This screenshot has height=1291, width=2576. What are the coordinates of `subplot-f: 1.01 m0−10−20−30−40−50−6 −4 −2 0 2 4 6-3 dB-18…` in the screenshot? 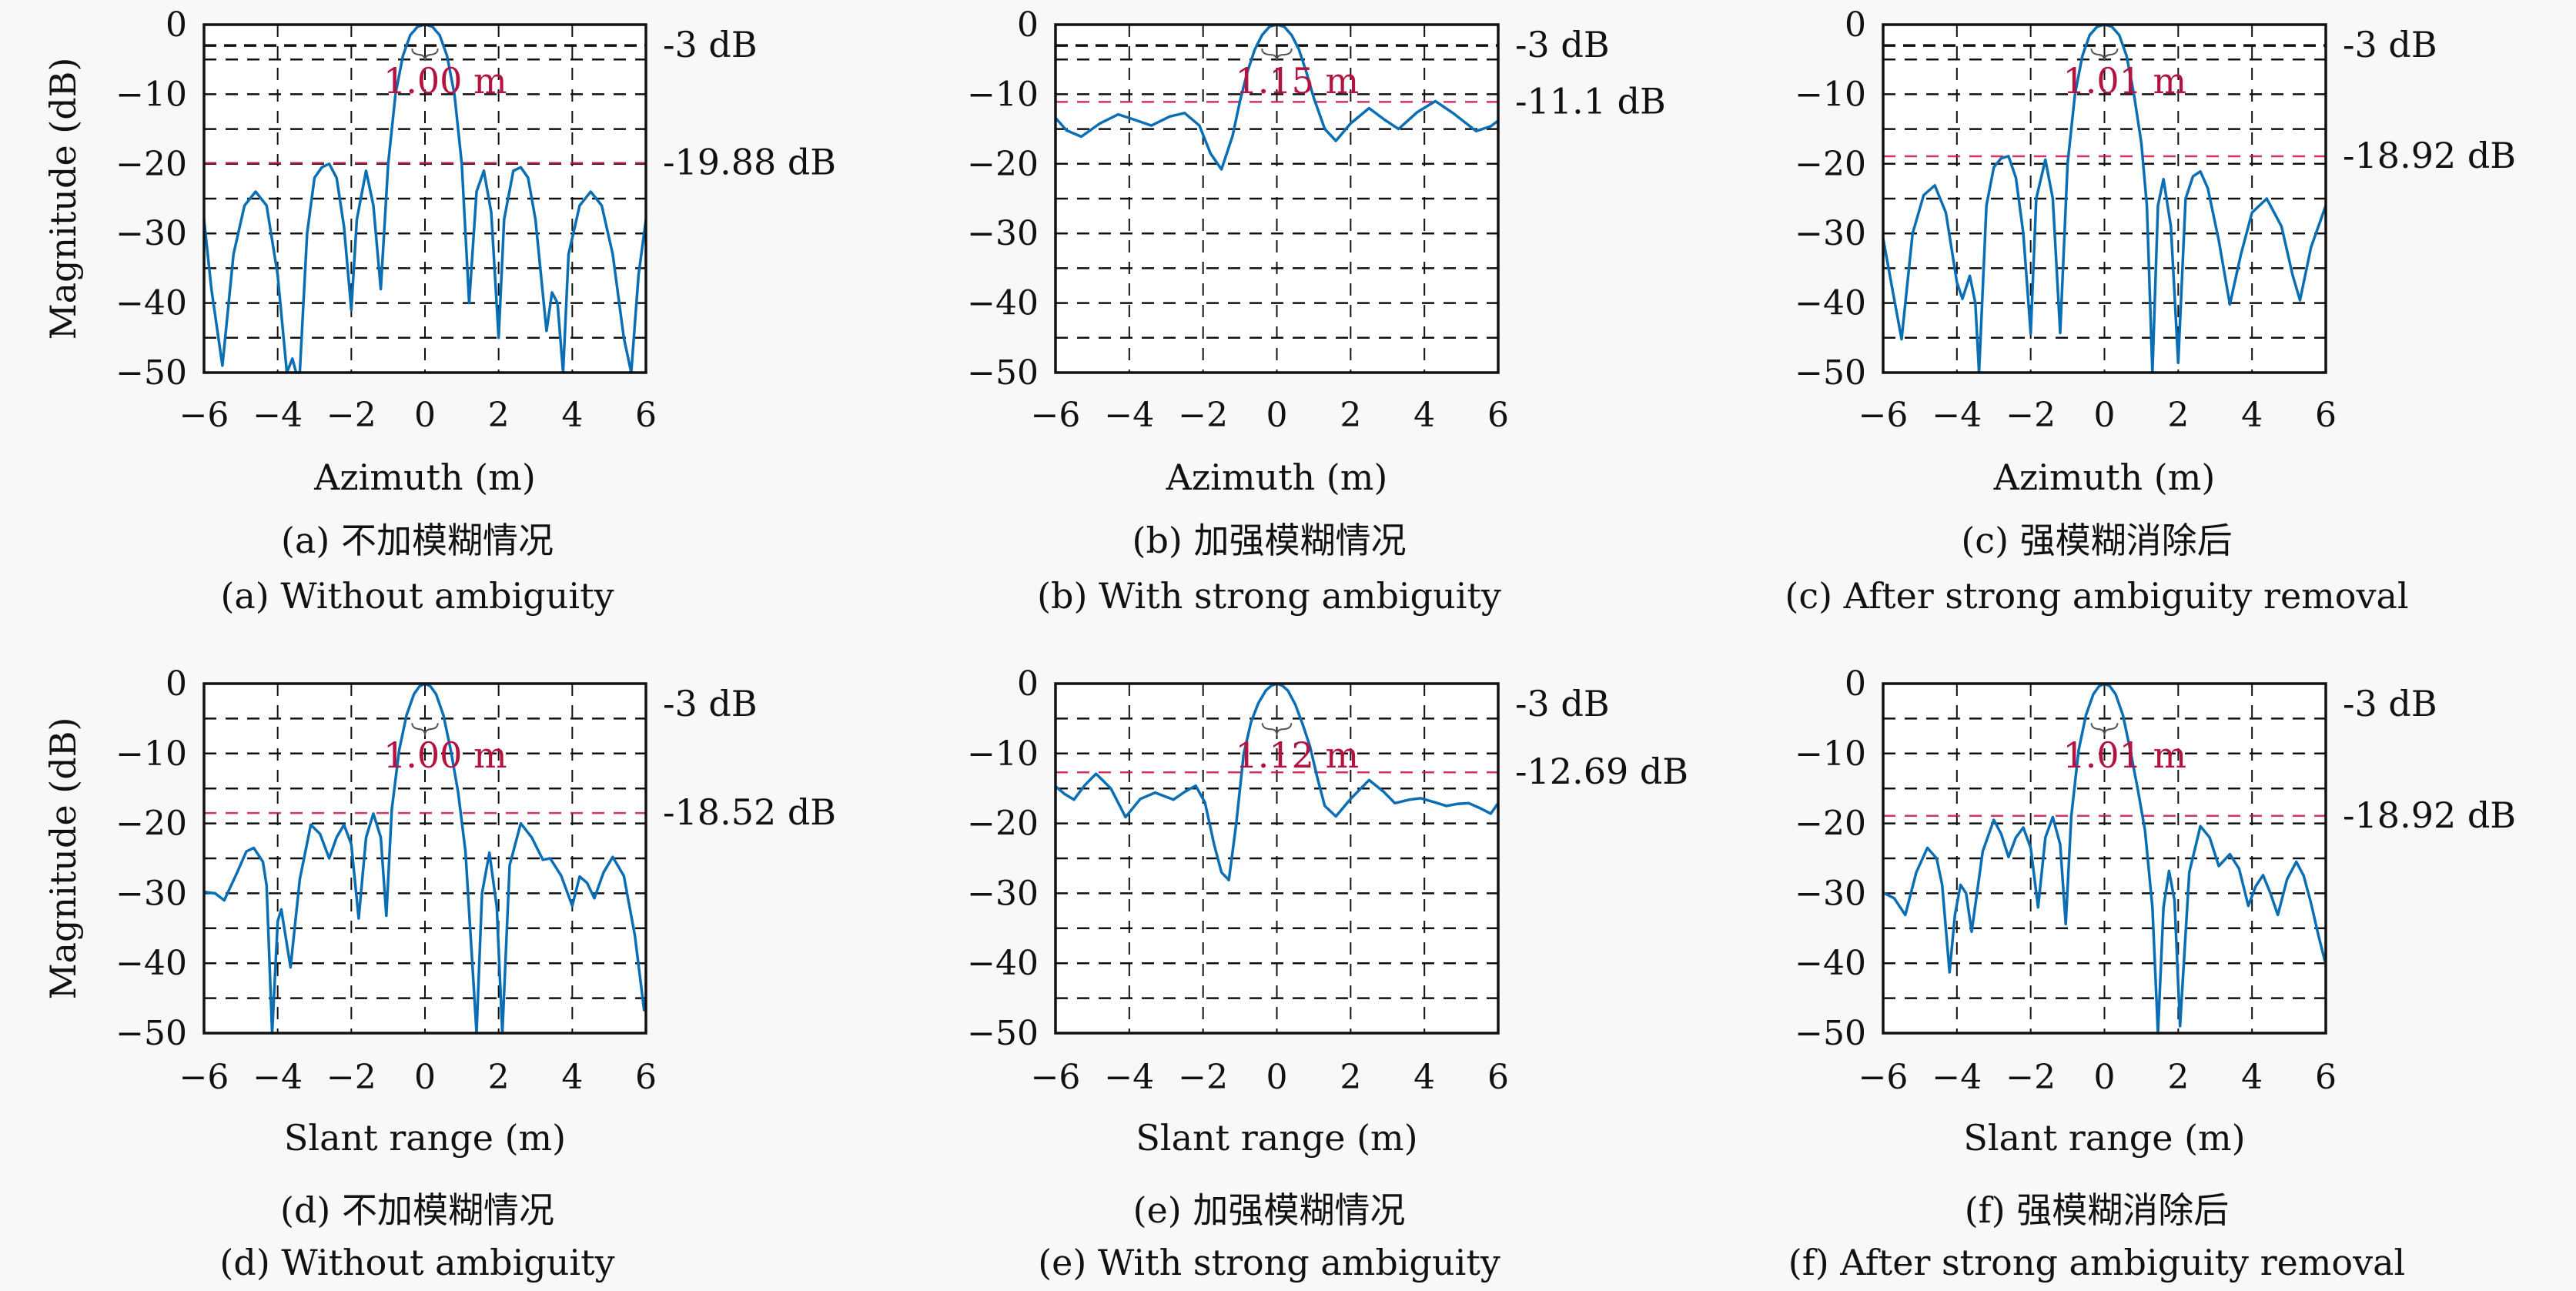 It's located at (2152, 973).